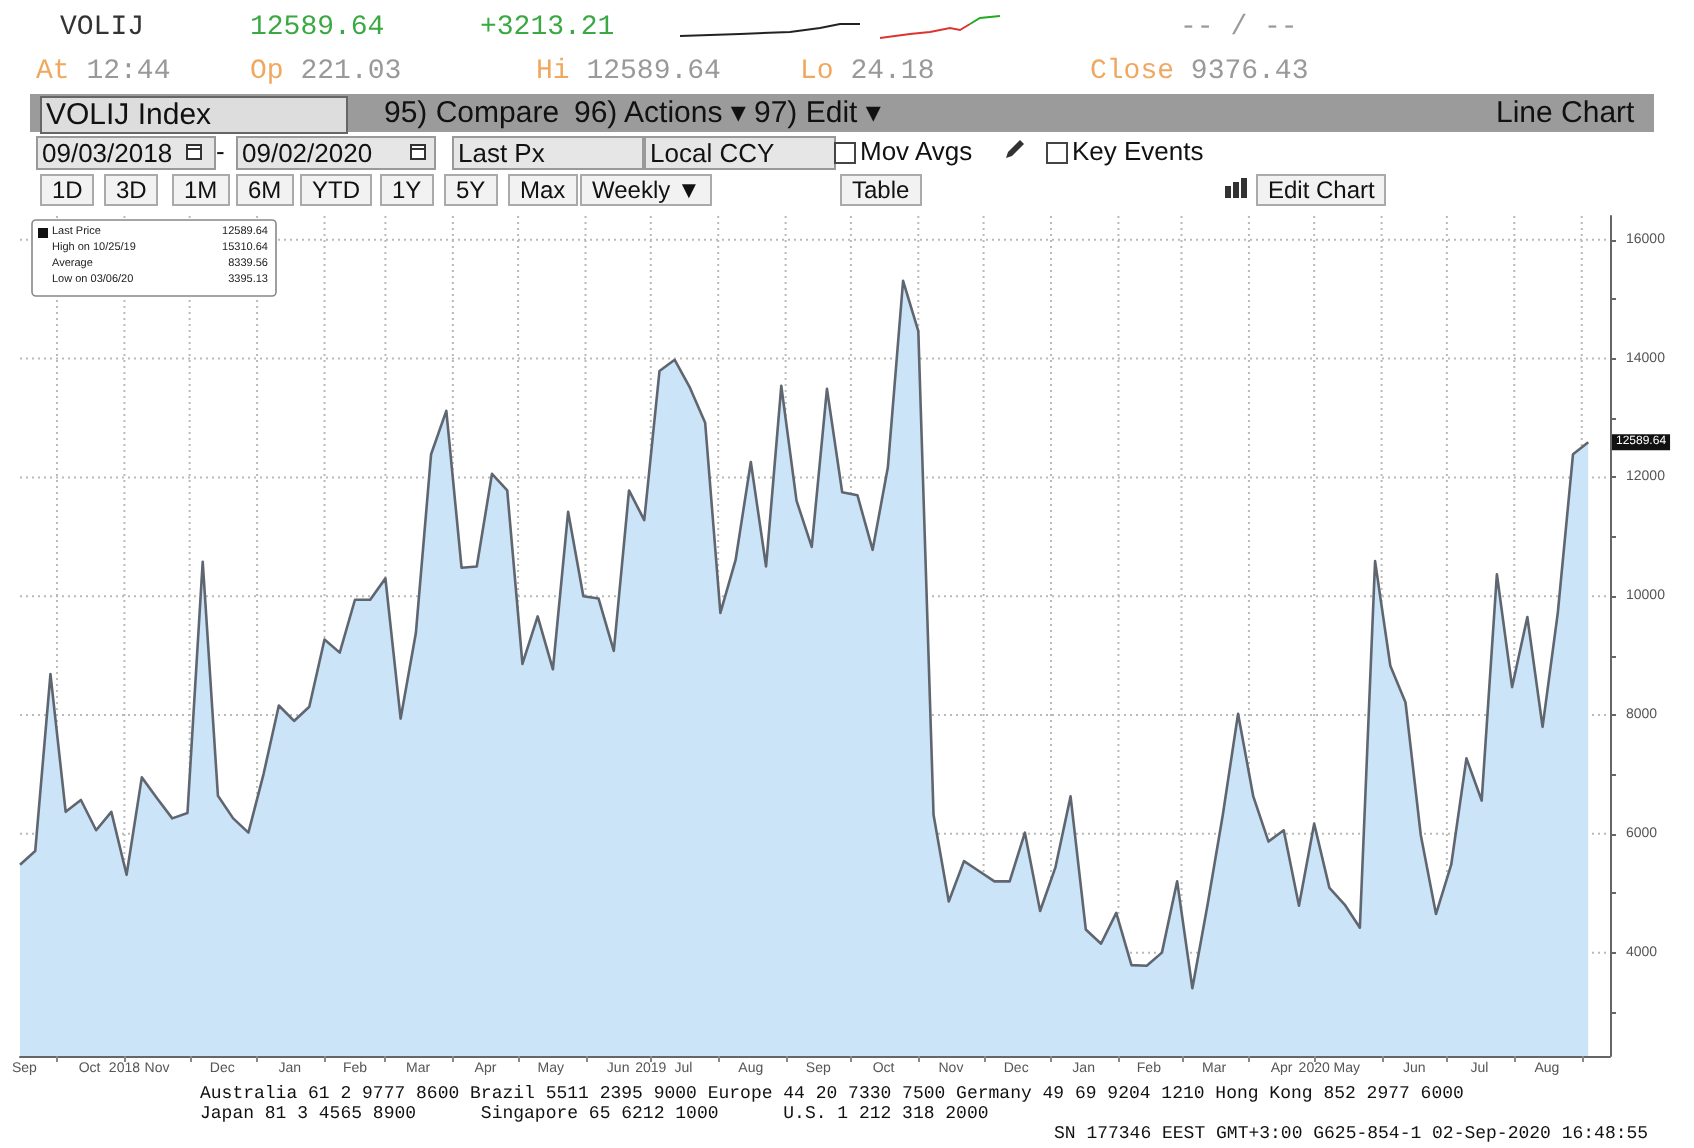  I want to click on text: Australia 61 2 9777 8600 Brazil 5511 2395 9000 Europe 44 20 7330 7500 Germany 49 69 9204 1210 Hong Kong 852 2977 6000, so click(832, 1094).